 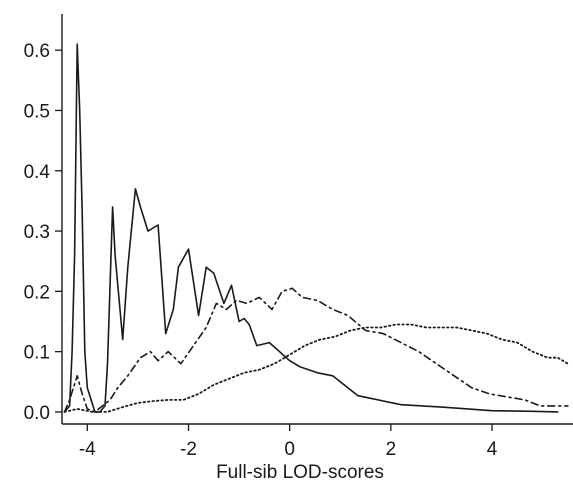 What do you see at coordinates (37, 292) in the screenshot?
I see `y-tick-label: 0.2` at bounding box center [37, 292].